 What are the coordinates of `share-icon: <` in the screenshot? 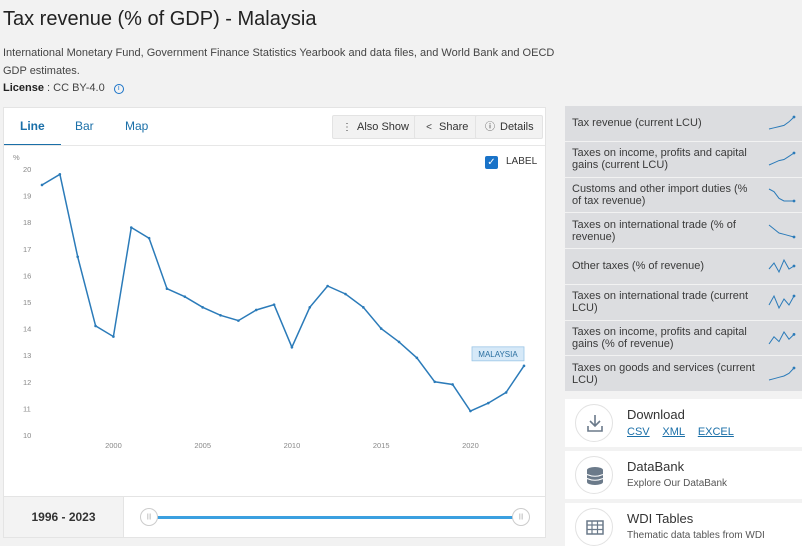 It's located at (429, 127).